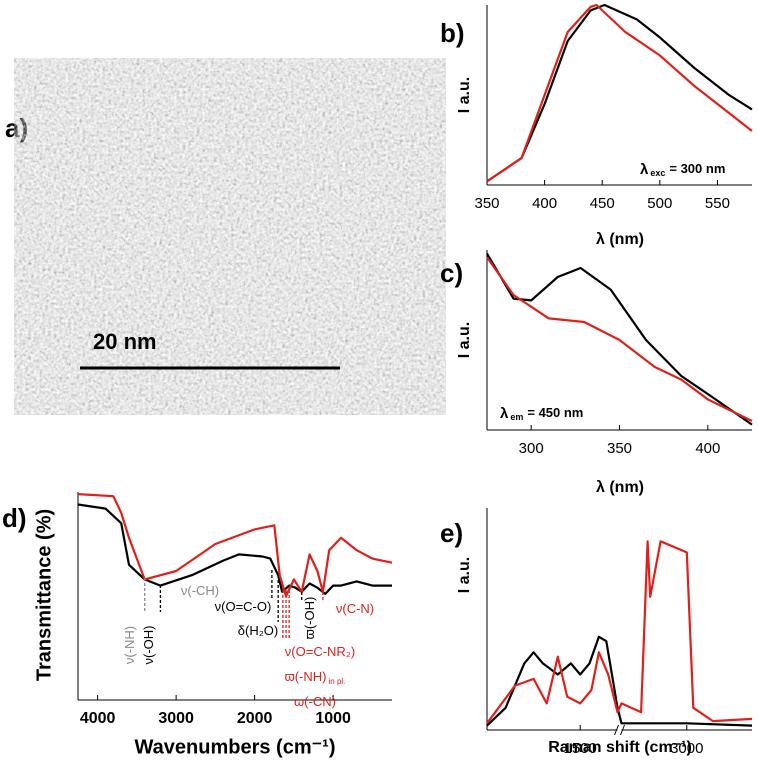 This screenshot has height=768, width=758. Describe the element at coordinates (516, 417) in the screenshot. I see `annotation-subscript: em` at that location.